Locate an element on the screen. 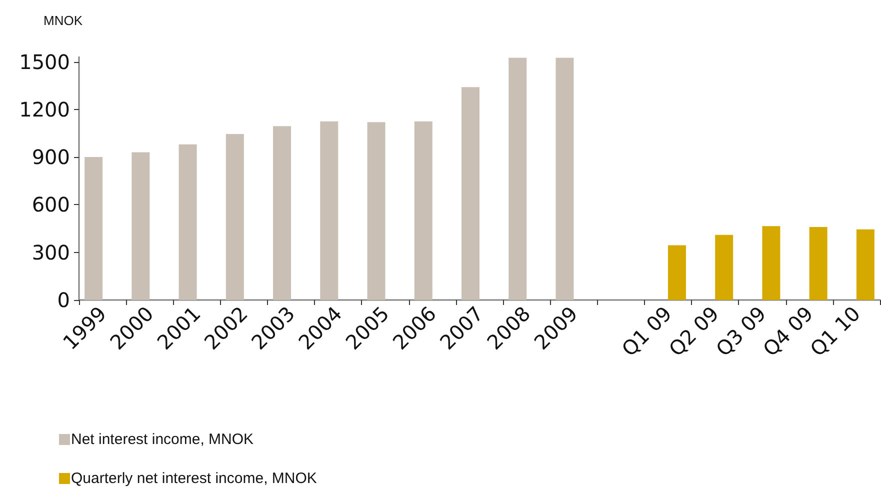 This screenshot has height=495, width=881. y-tick-label: 900 is located at coordinates (51, 157).